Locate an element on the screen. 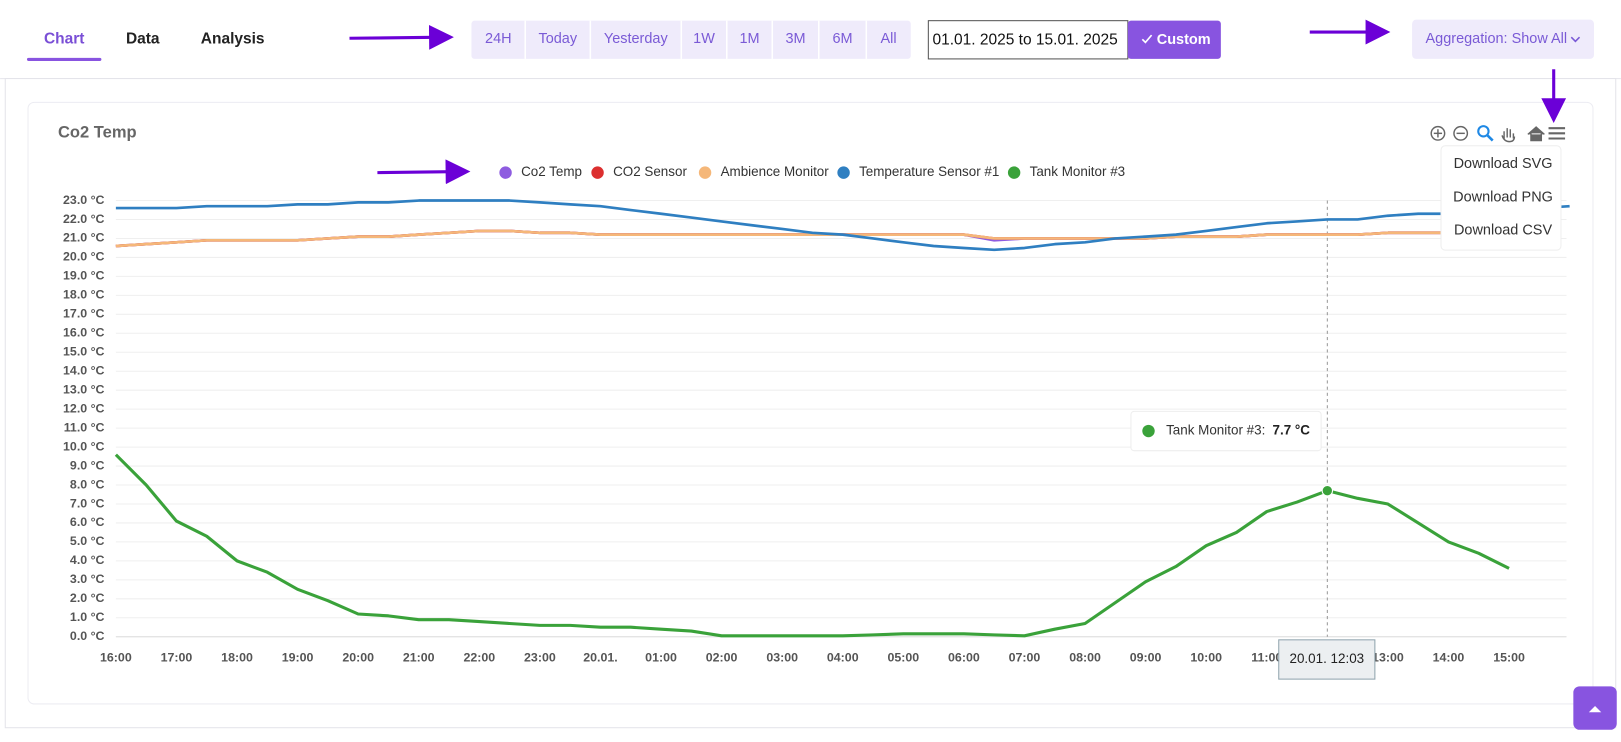  tooltip-series: Tank Monitor #3: is located at coordinates (1215, 430).